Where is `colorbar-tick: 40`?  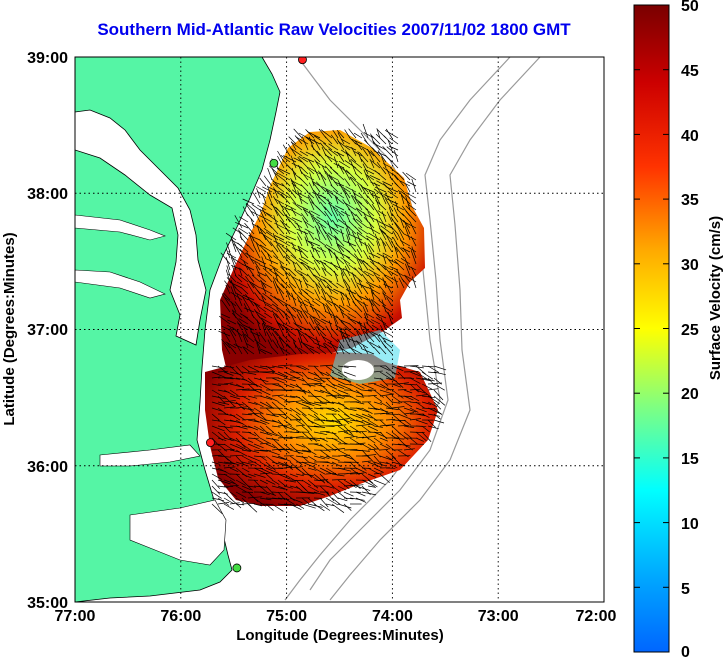
colorbar-tick: 40 is located at coordinates (690, 136).